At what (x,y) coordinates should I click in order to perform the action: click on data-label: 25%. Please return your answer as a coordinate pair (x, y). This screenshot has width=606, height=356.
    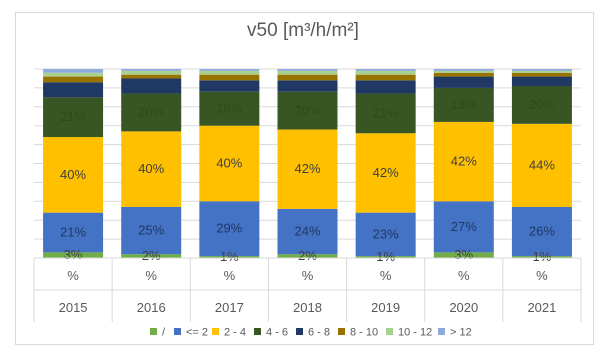
    Looking at the image, I should click on (151, 230).